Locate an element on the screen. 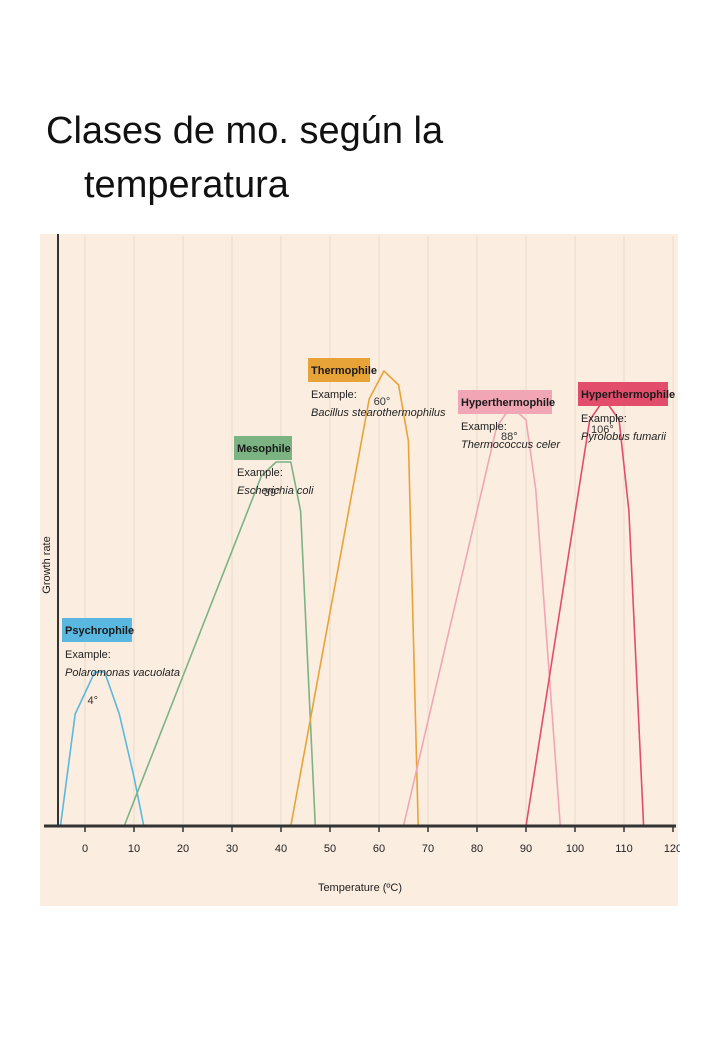 This screenshot has height=1040, width=720. y-axis-title: Growth rate is located at coordinates (47, 564).